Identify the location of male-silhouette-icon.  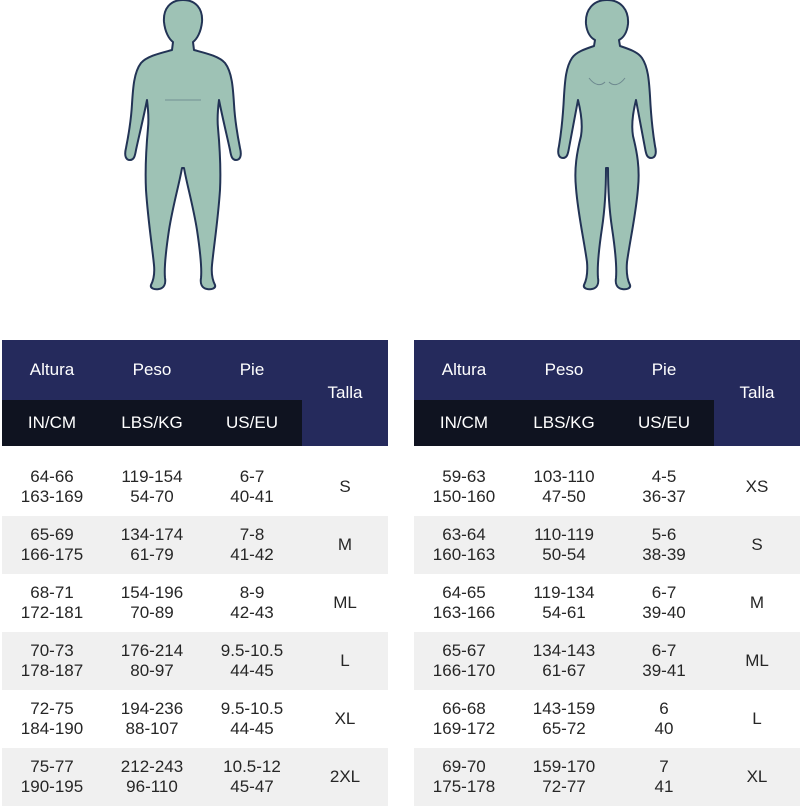
(183, 145).